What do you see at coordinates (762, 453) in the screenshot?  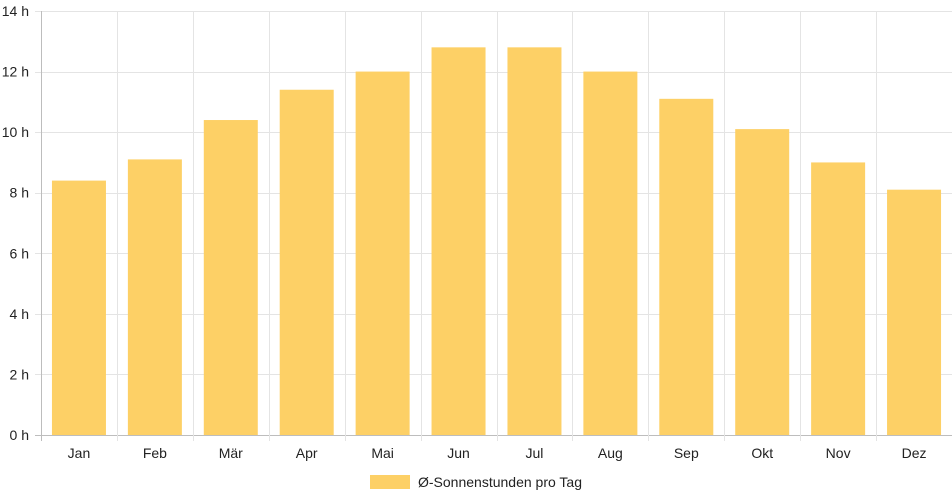 I see `x-tick-label: Okt` at bounding box center [762, 453].